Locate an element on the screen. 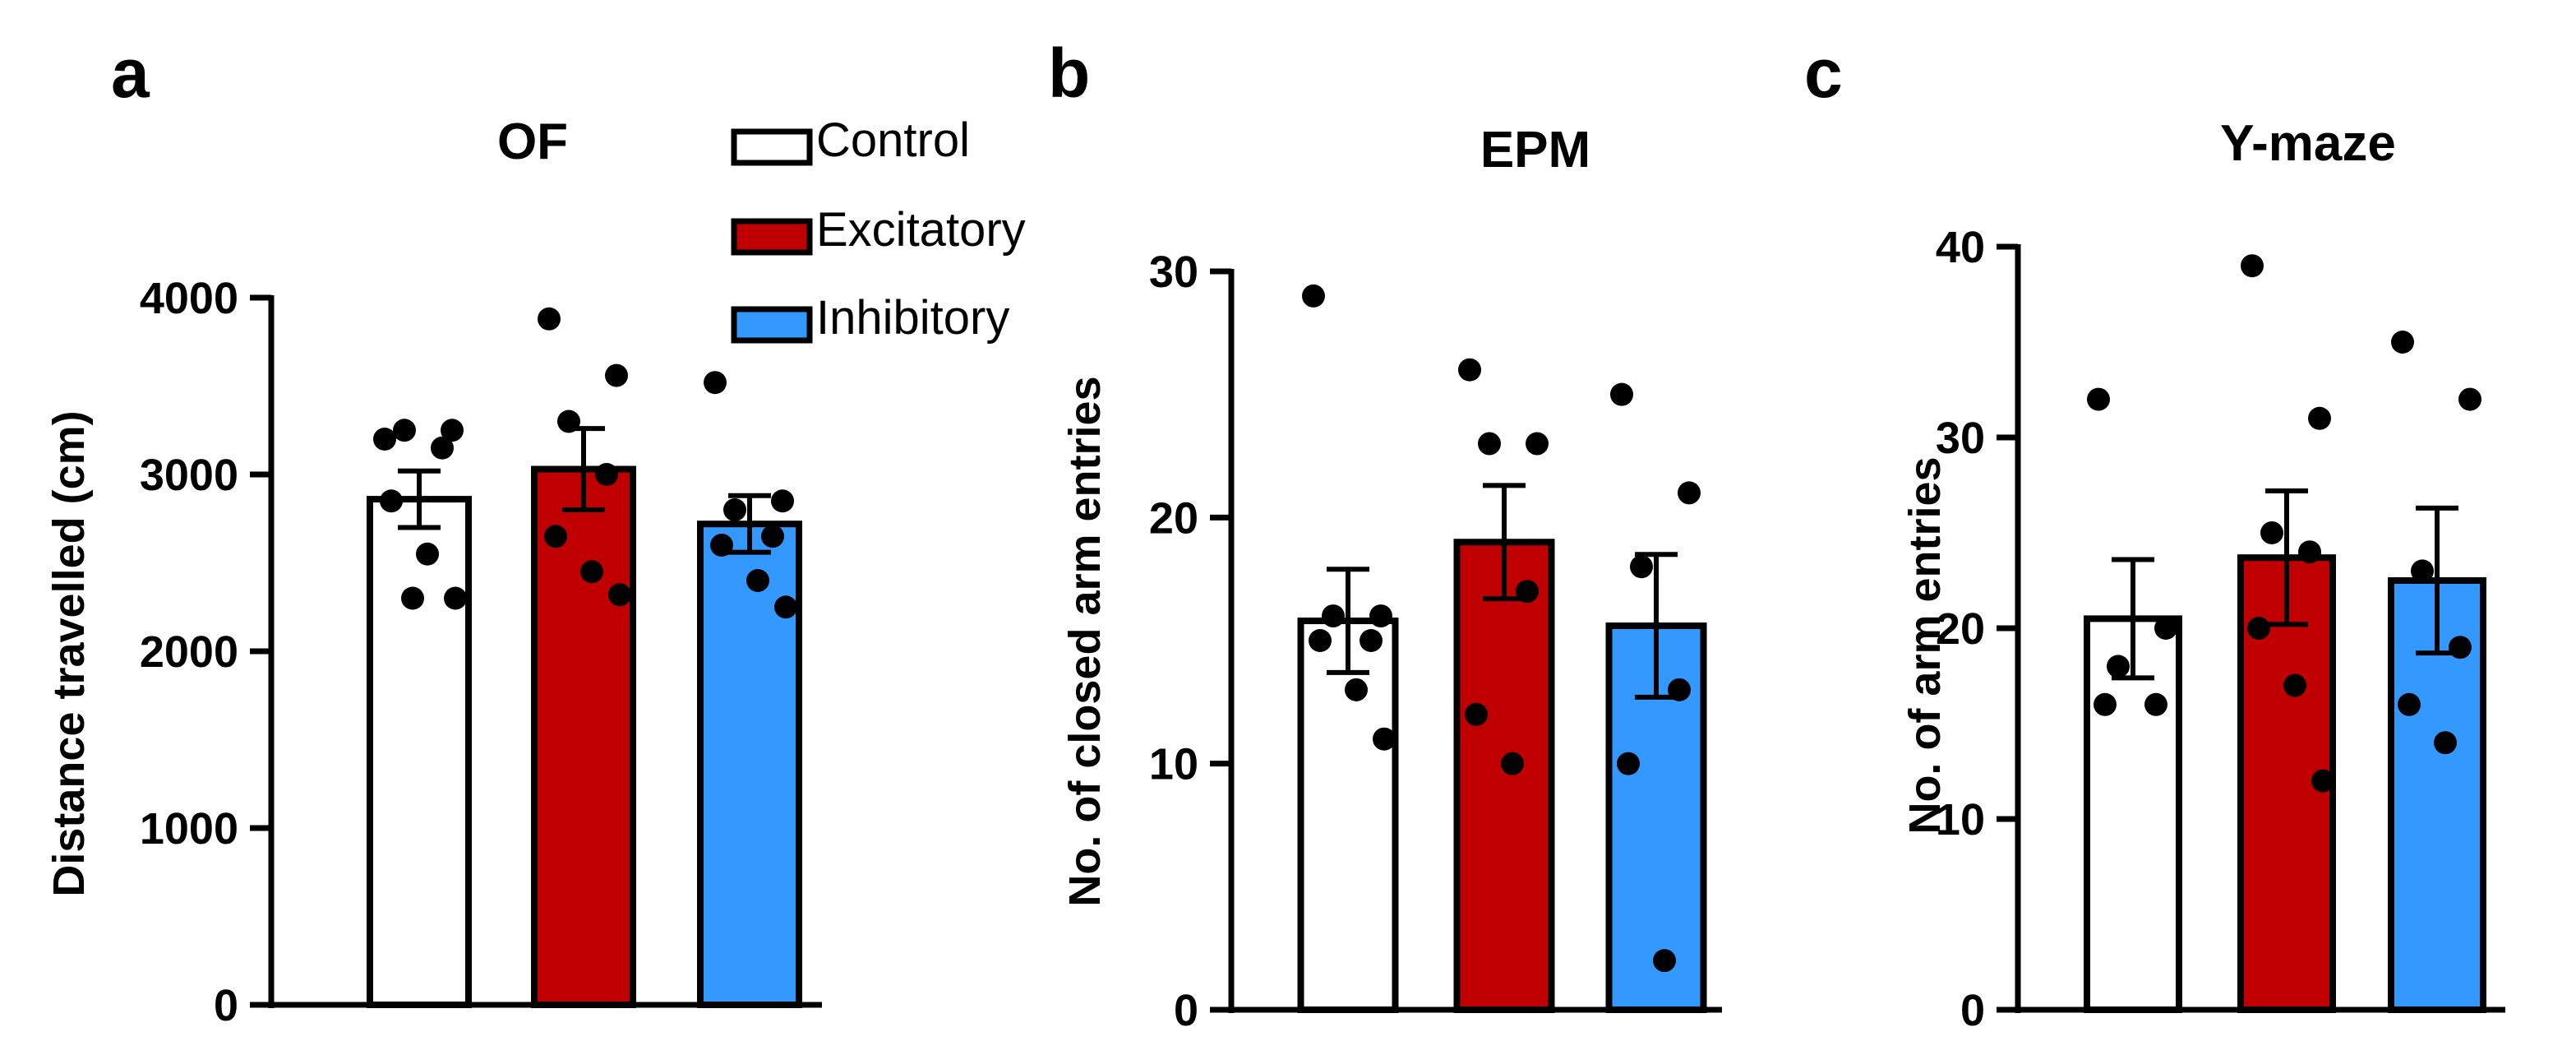 The height and width of the screenshot is (1055, 2576). chart-a-tick-label: 3000 is located at coordinates (189, 475).